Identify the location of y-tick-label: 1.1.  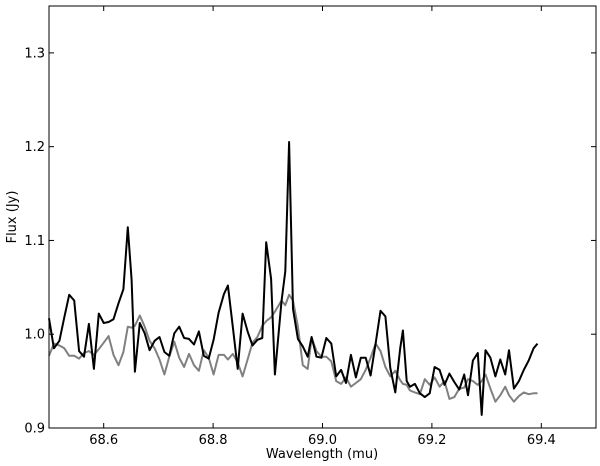
(34, 241).